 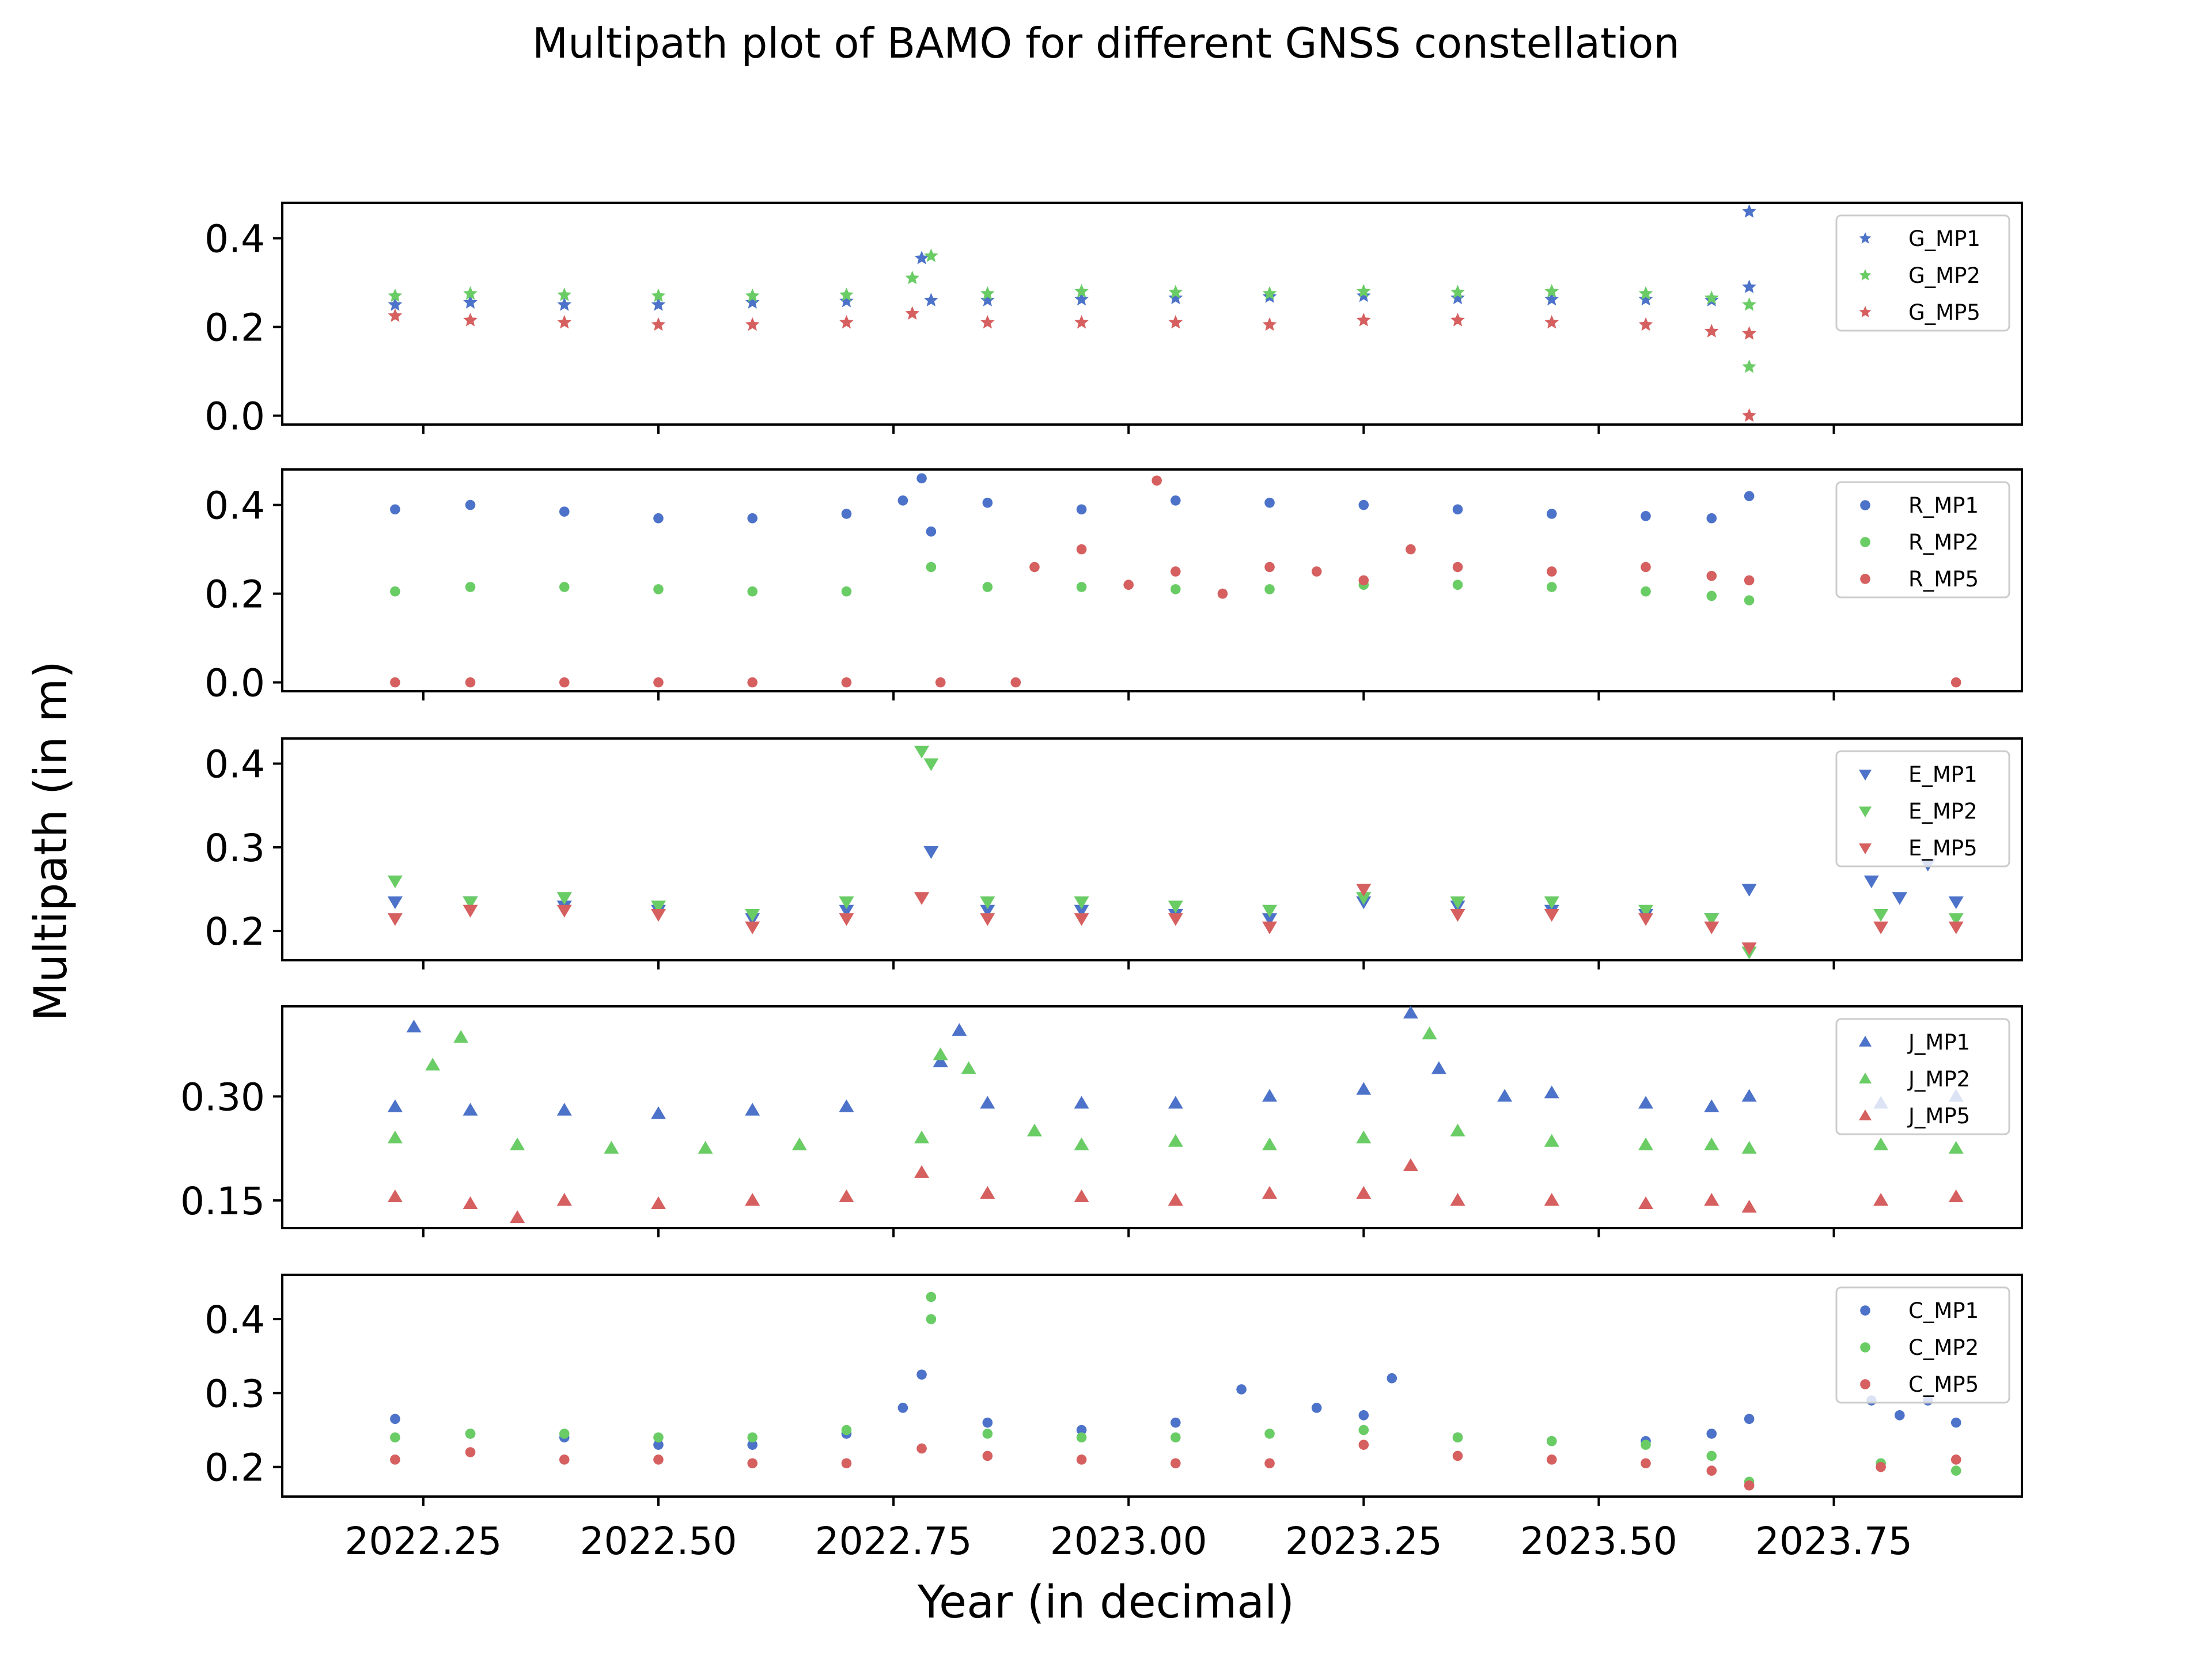 What do you see at coordinates (1175, 1191) in the screenshot?
I see `series-J_MP5` at bounding box center [1175, 1191].